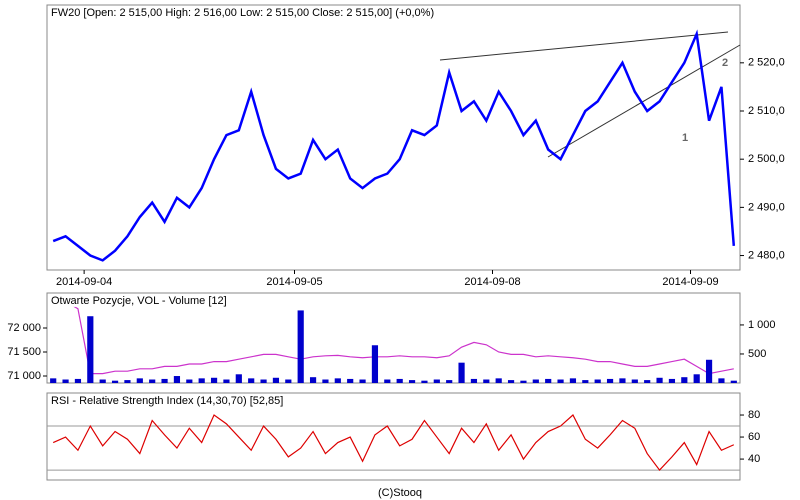  What do you see at coordinates (754, 415) in the screenshot?
I see `y-tick-label: 80` at bounding box center [754, 415].